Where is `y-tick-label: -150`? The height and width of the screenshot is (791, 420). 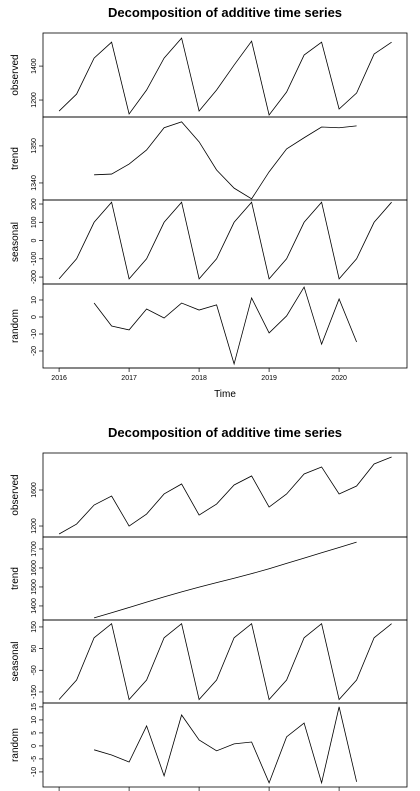 y-tick-label: -150 is located at coordinates (34, 692).